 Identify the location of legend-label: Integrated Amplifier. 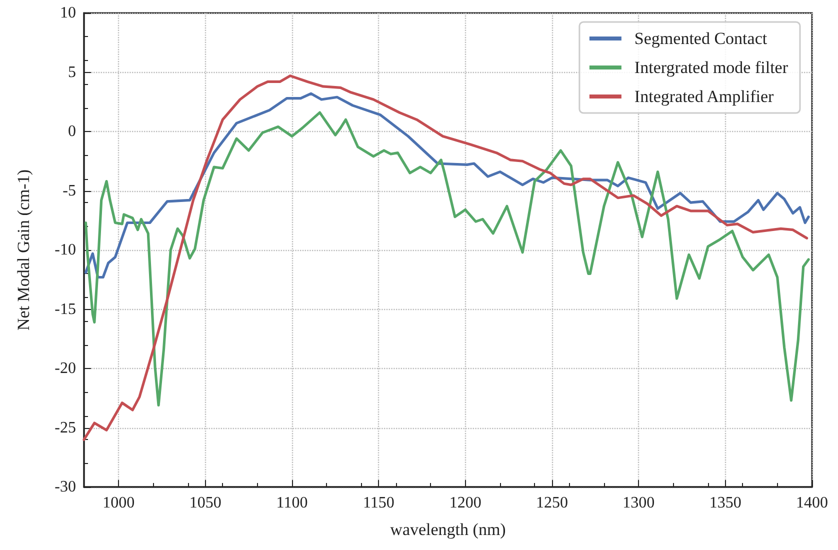
(704, 96).